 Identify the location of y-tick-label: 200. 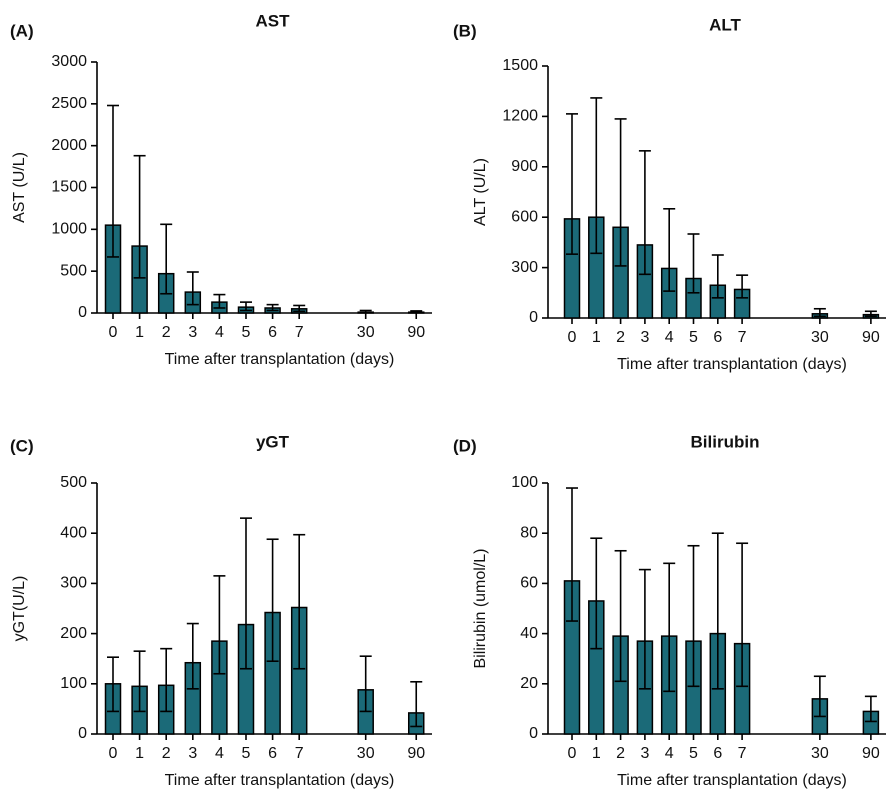
(73, 633).